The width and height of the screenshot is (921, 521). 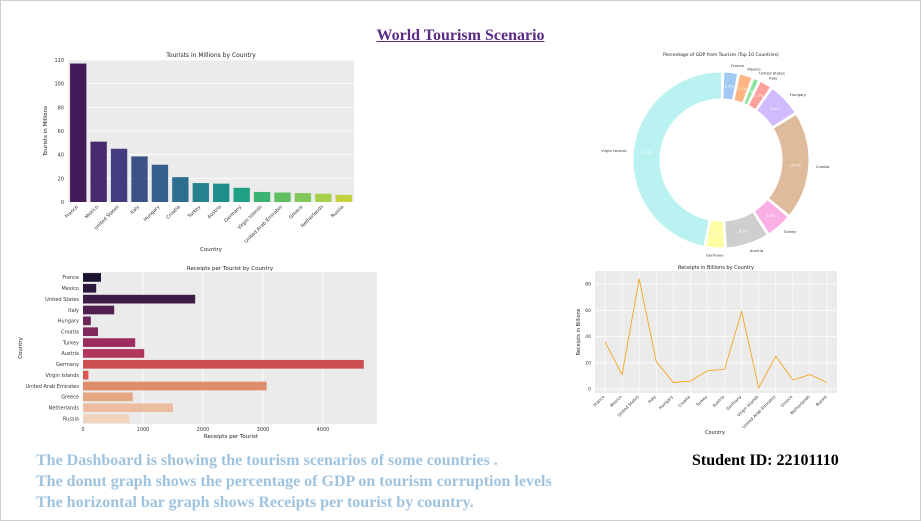 What do you see at coordinates (203, 430) in the screenshot?
I see `x-tick-label: 2000` at bounding box center [203, 430].